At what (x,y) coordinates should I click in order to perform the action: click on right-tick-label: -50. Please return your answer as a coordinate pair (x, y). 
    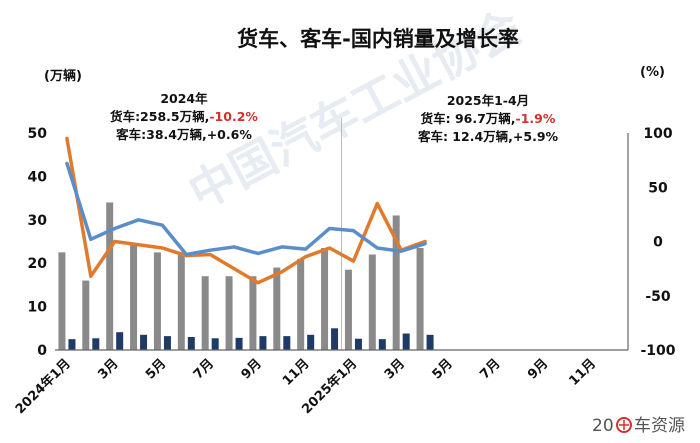
    Looking at the image, I should click on (658, 297).